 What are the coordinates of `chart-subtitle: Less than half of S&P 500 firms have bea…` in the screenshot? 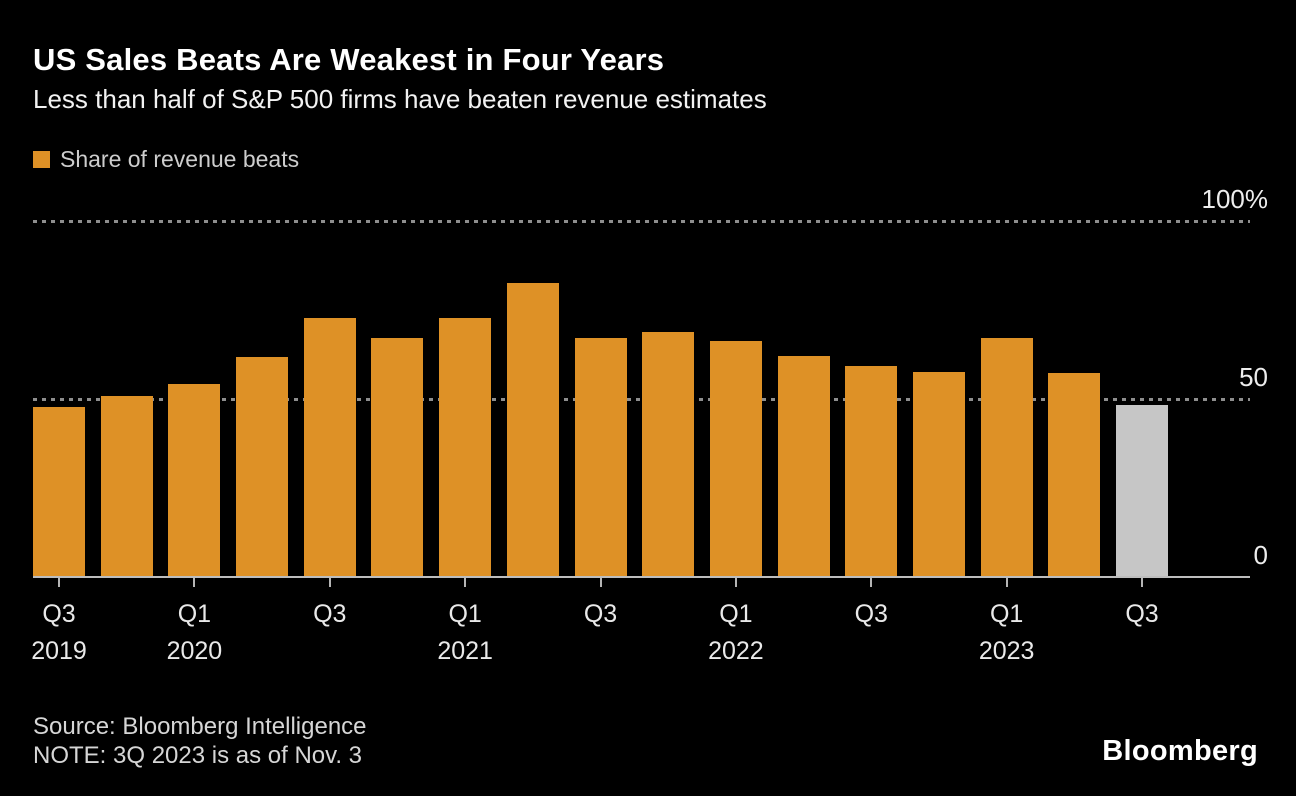 It's located at (400, 99).